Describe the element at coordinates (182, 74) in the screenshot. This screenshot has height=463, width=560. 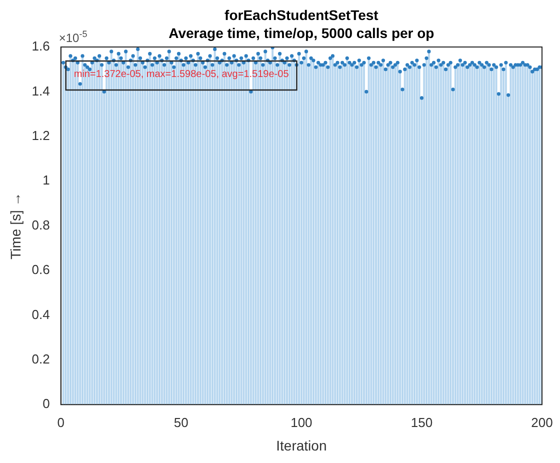
I see `annotation: min=1.372e-05, max=1.598e-05, avg=1.519e-05` at that location.